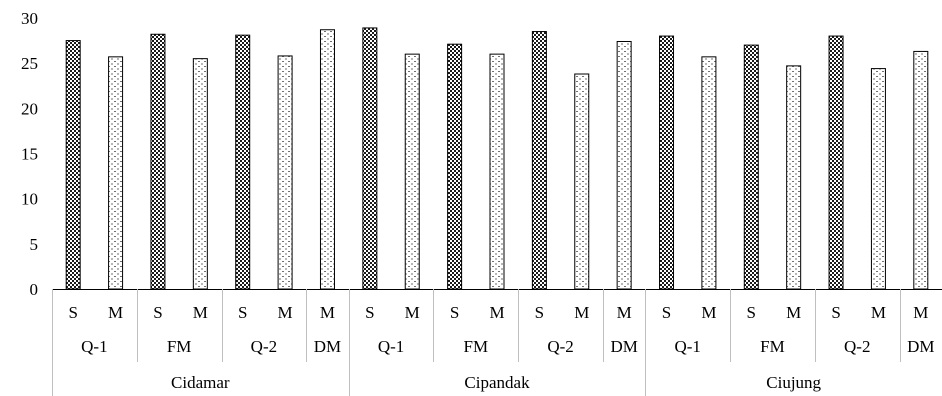 This screenshot has height=396, width=942. What do you see at coordinates (29, 63) in the screenshot?
I see `y-tick-label: 25` at bounding box center [29, 63].